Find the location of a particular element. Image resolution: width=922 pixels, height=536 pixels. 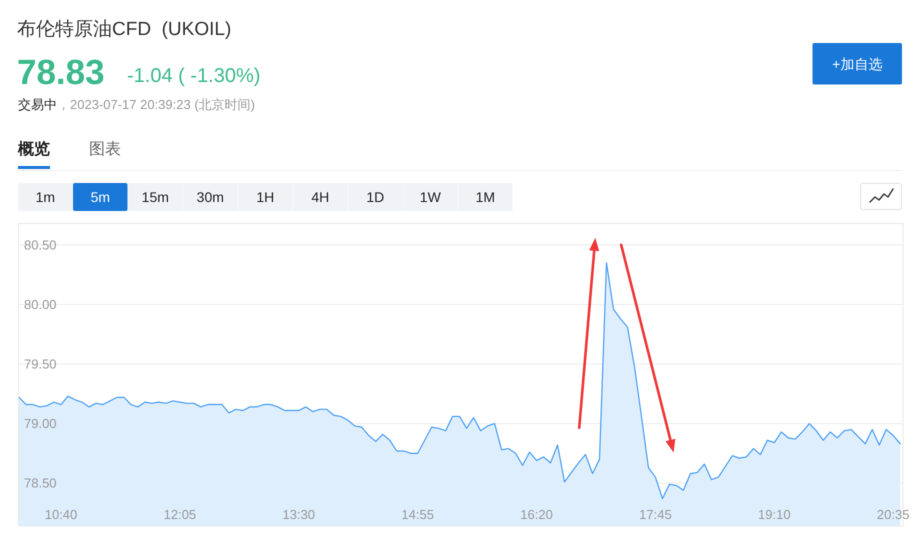

timestamp: ，2023-07-17 20:39:23 (北京时间) is located at coordinates (156, 104).